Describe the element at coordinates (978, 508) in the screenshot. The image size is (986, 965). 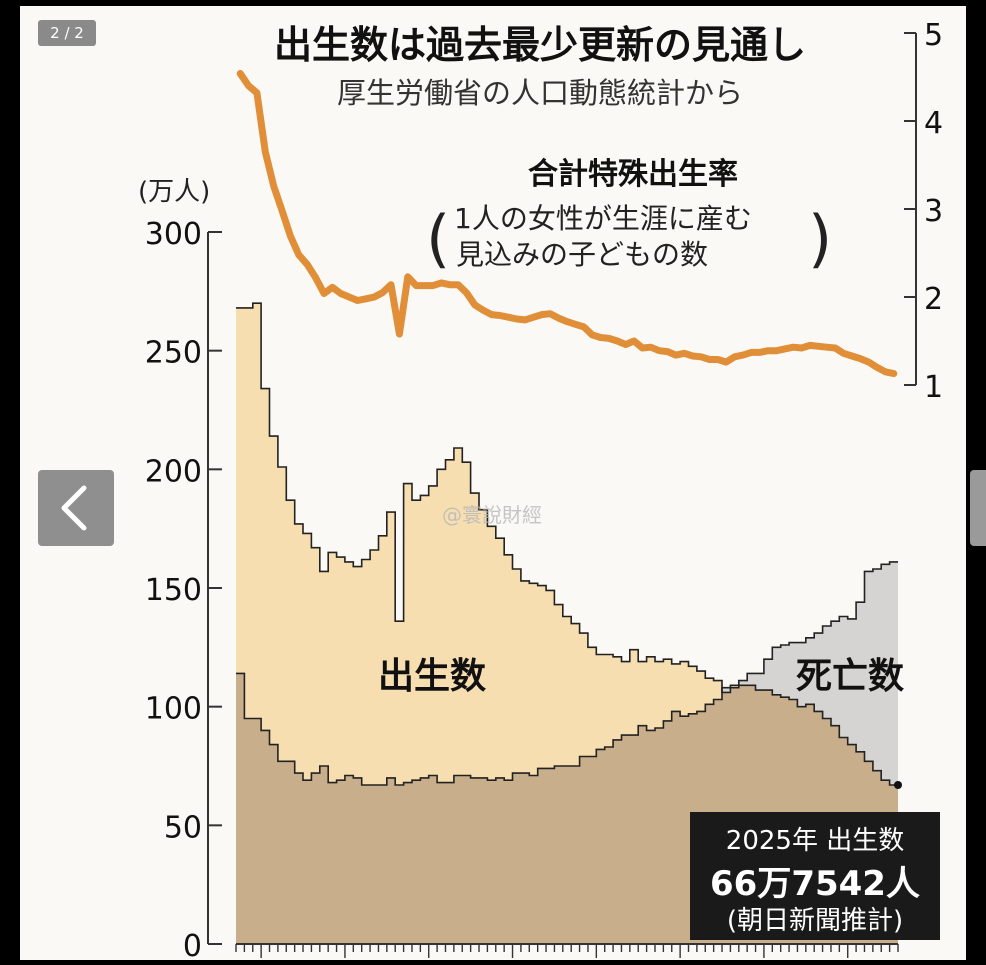
I see `next-image-button` at that location.